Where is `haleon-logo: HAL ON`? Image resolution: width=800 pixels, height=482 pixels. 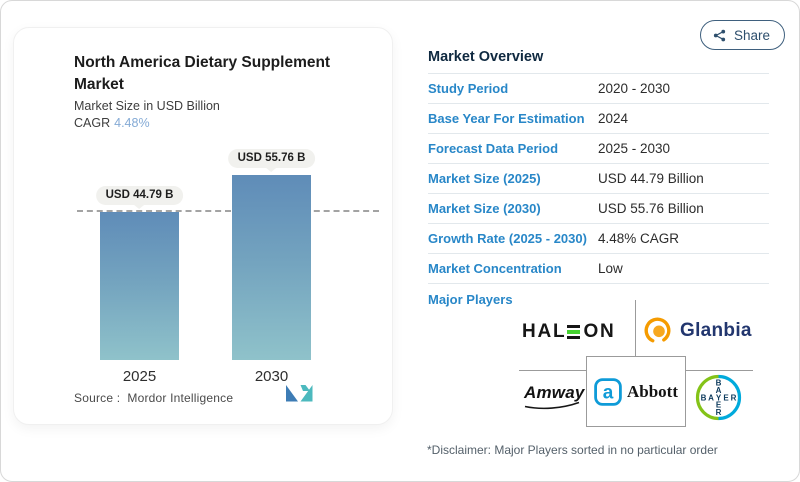
haleon-logo: HAL ON is located at coordinates (569, 332).